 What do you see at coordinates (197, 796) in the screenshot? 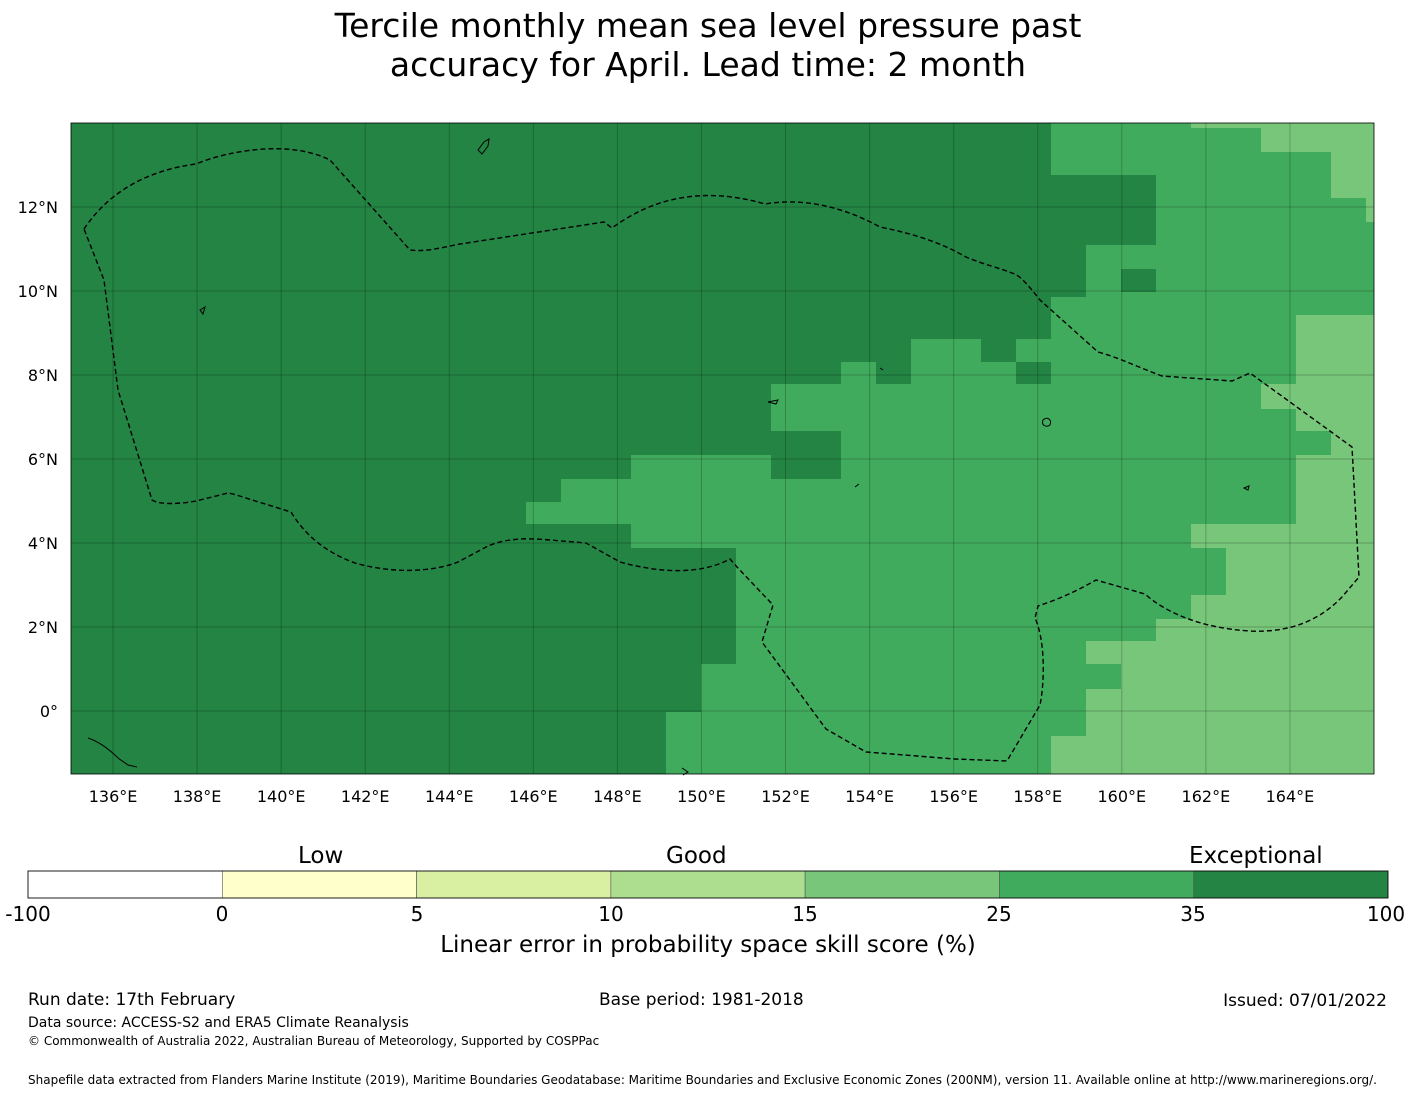
I see `lon-tick-label: 138°E` at bounding box center [197, 796].